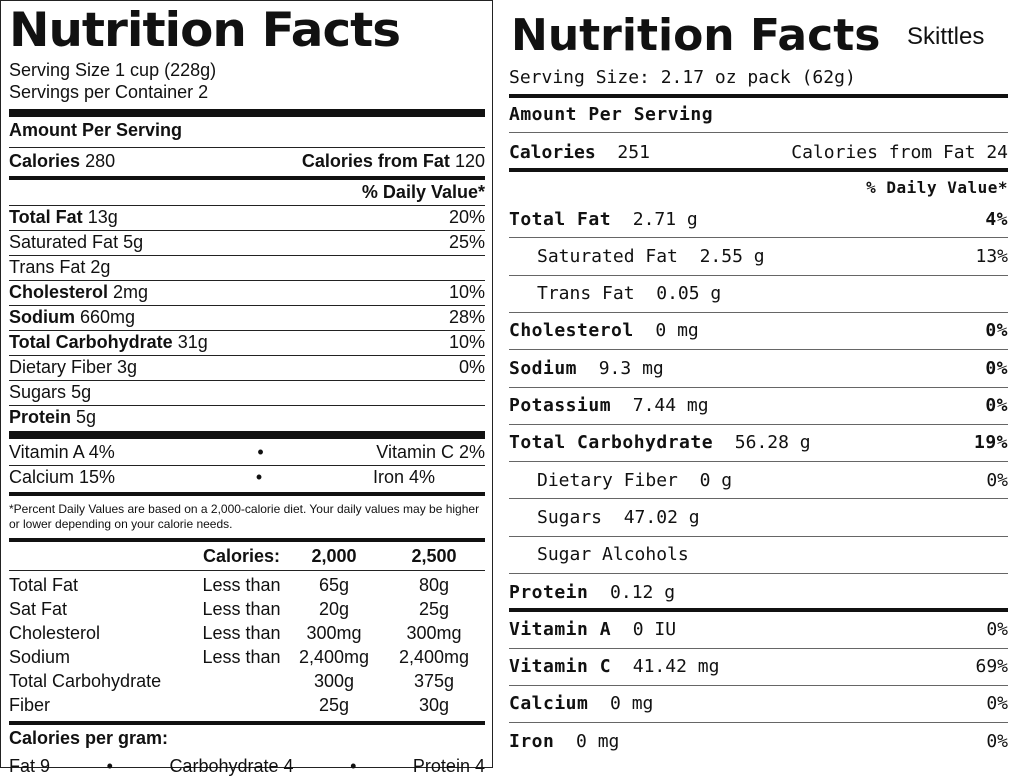  Describe the element at coordinates (772, 256) in the screenshot. I see `right-nutrient-row: Saturated Fat 2.55 g 13%` at that location.